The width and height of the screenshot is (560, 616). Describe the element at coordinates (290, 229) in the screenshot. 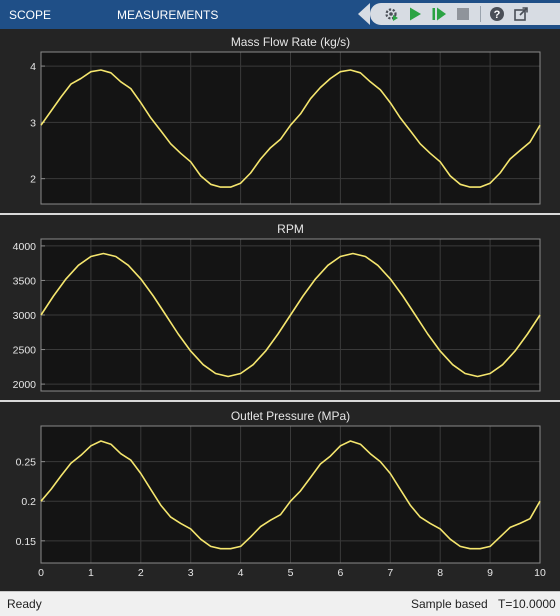

I see `plot-title: RPM` at that location.